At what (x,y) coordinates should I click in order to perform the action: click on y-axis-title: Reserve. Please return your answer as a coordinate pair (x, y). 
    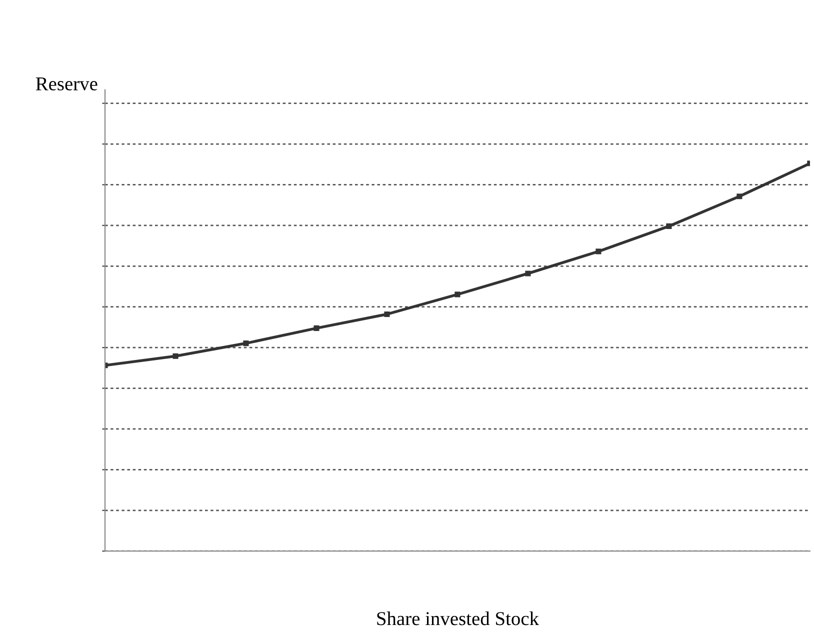
    Looking at the image, I should click on (67, 83).